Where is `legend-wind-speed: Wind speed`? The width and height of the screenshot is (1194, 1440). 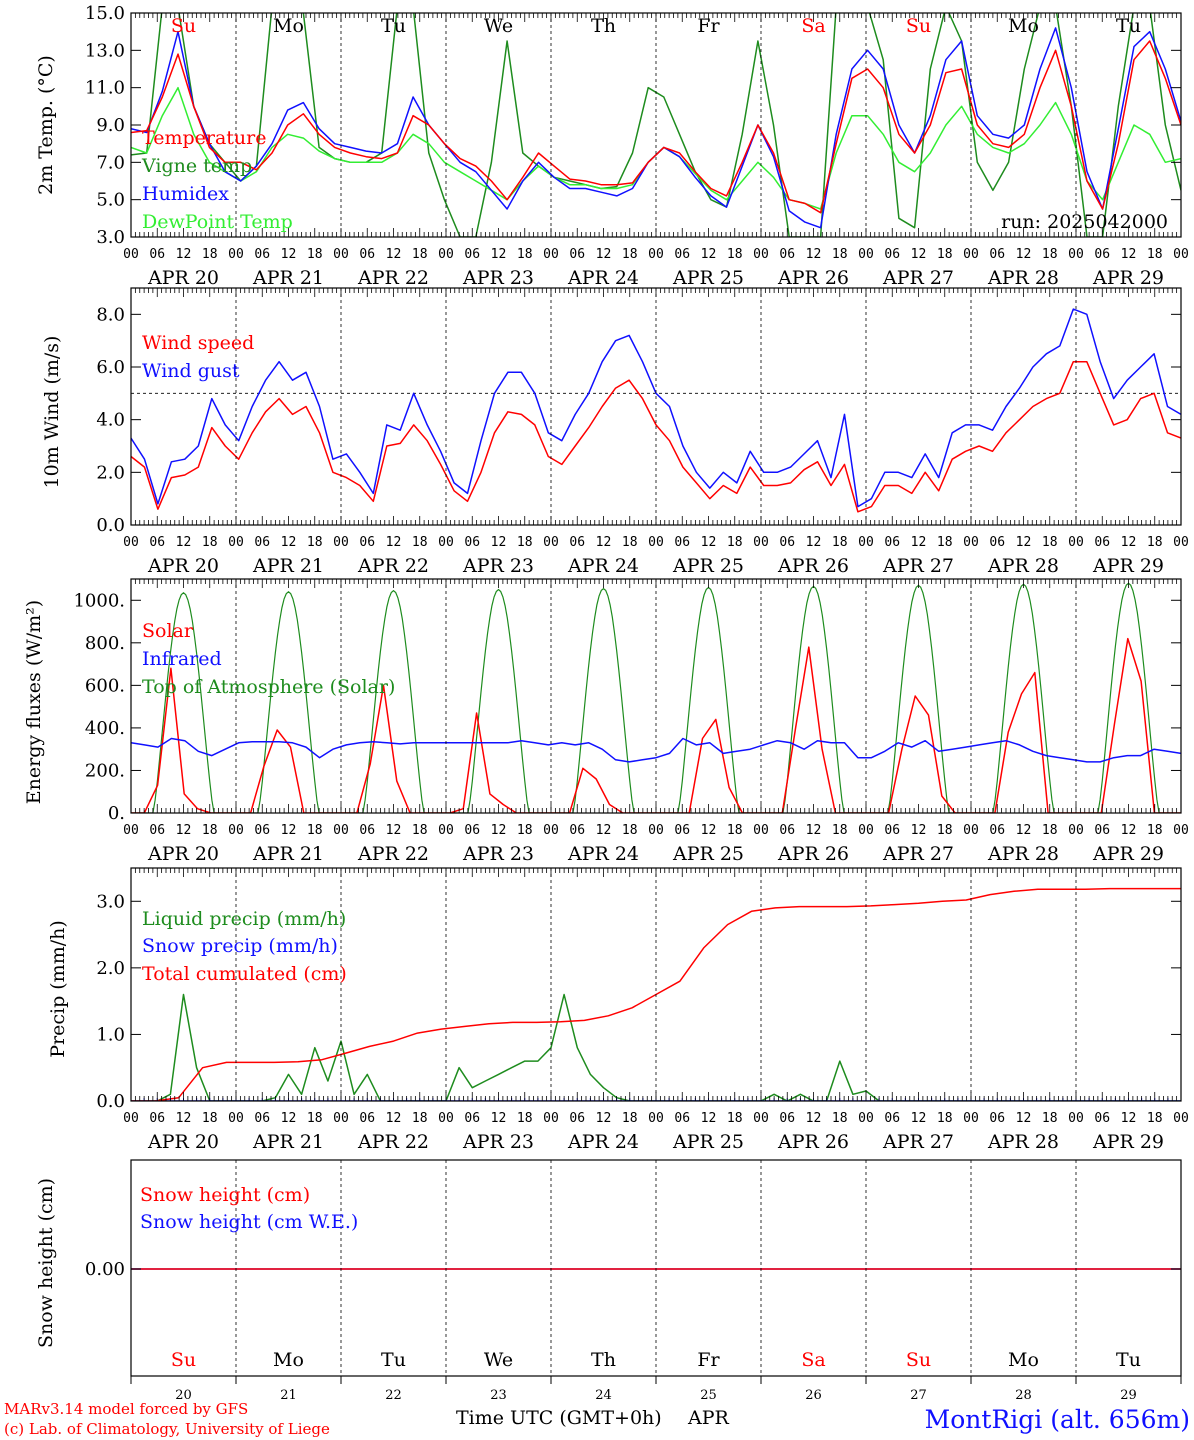
legend-wind-speed: Wind speed is located at coordinates (198, 343).